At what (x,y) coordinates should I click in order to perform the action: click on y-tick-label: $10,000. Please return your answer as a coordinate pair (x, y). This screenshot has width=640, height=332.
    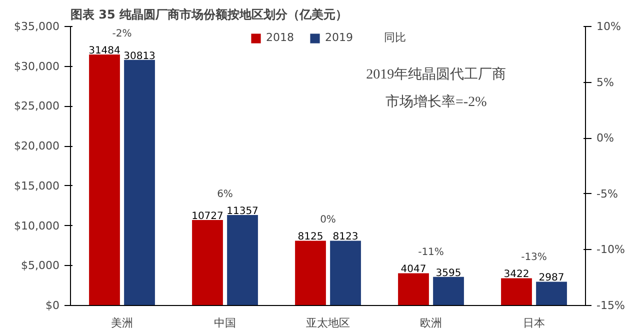
    Looking at the image, I should click on (37, 225).